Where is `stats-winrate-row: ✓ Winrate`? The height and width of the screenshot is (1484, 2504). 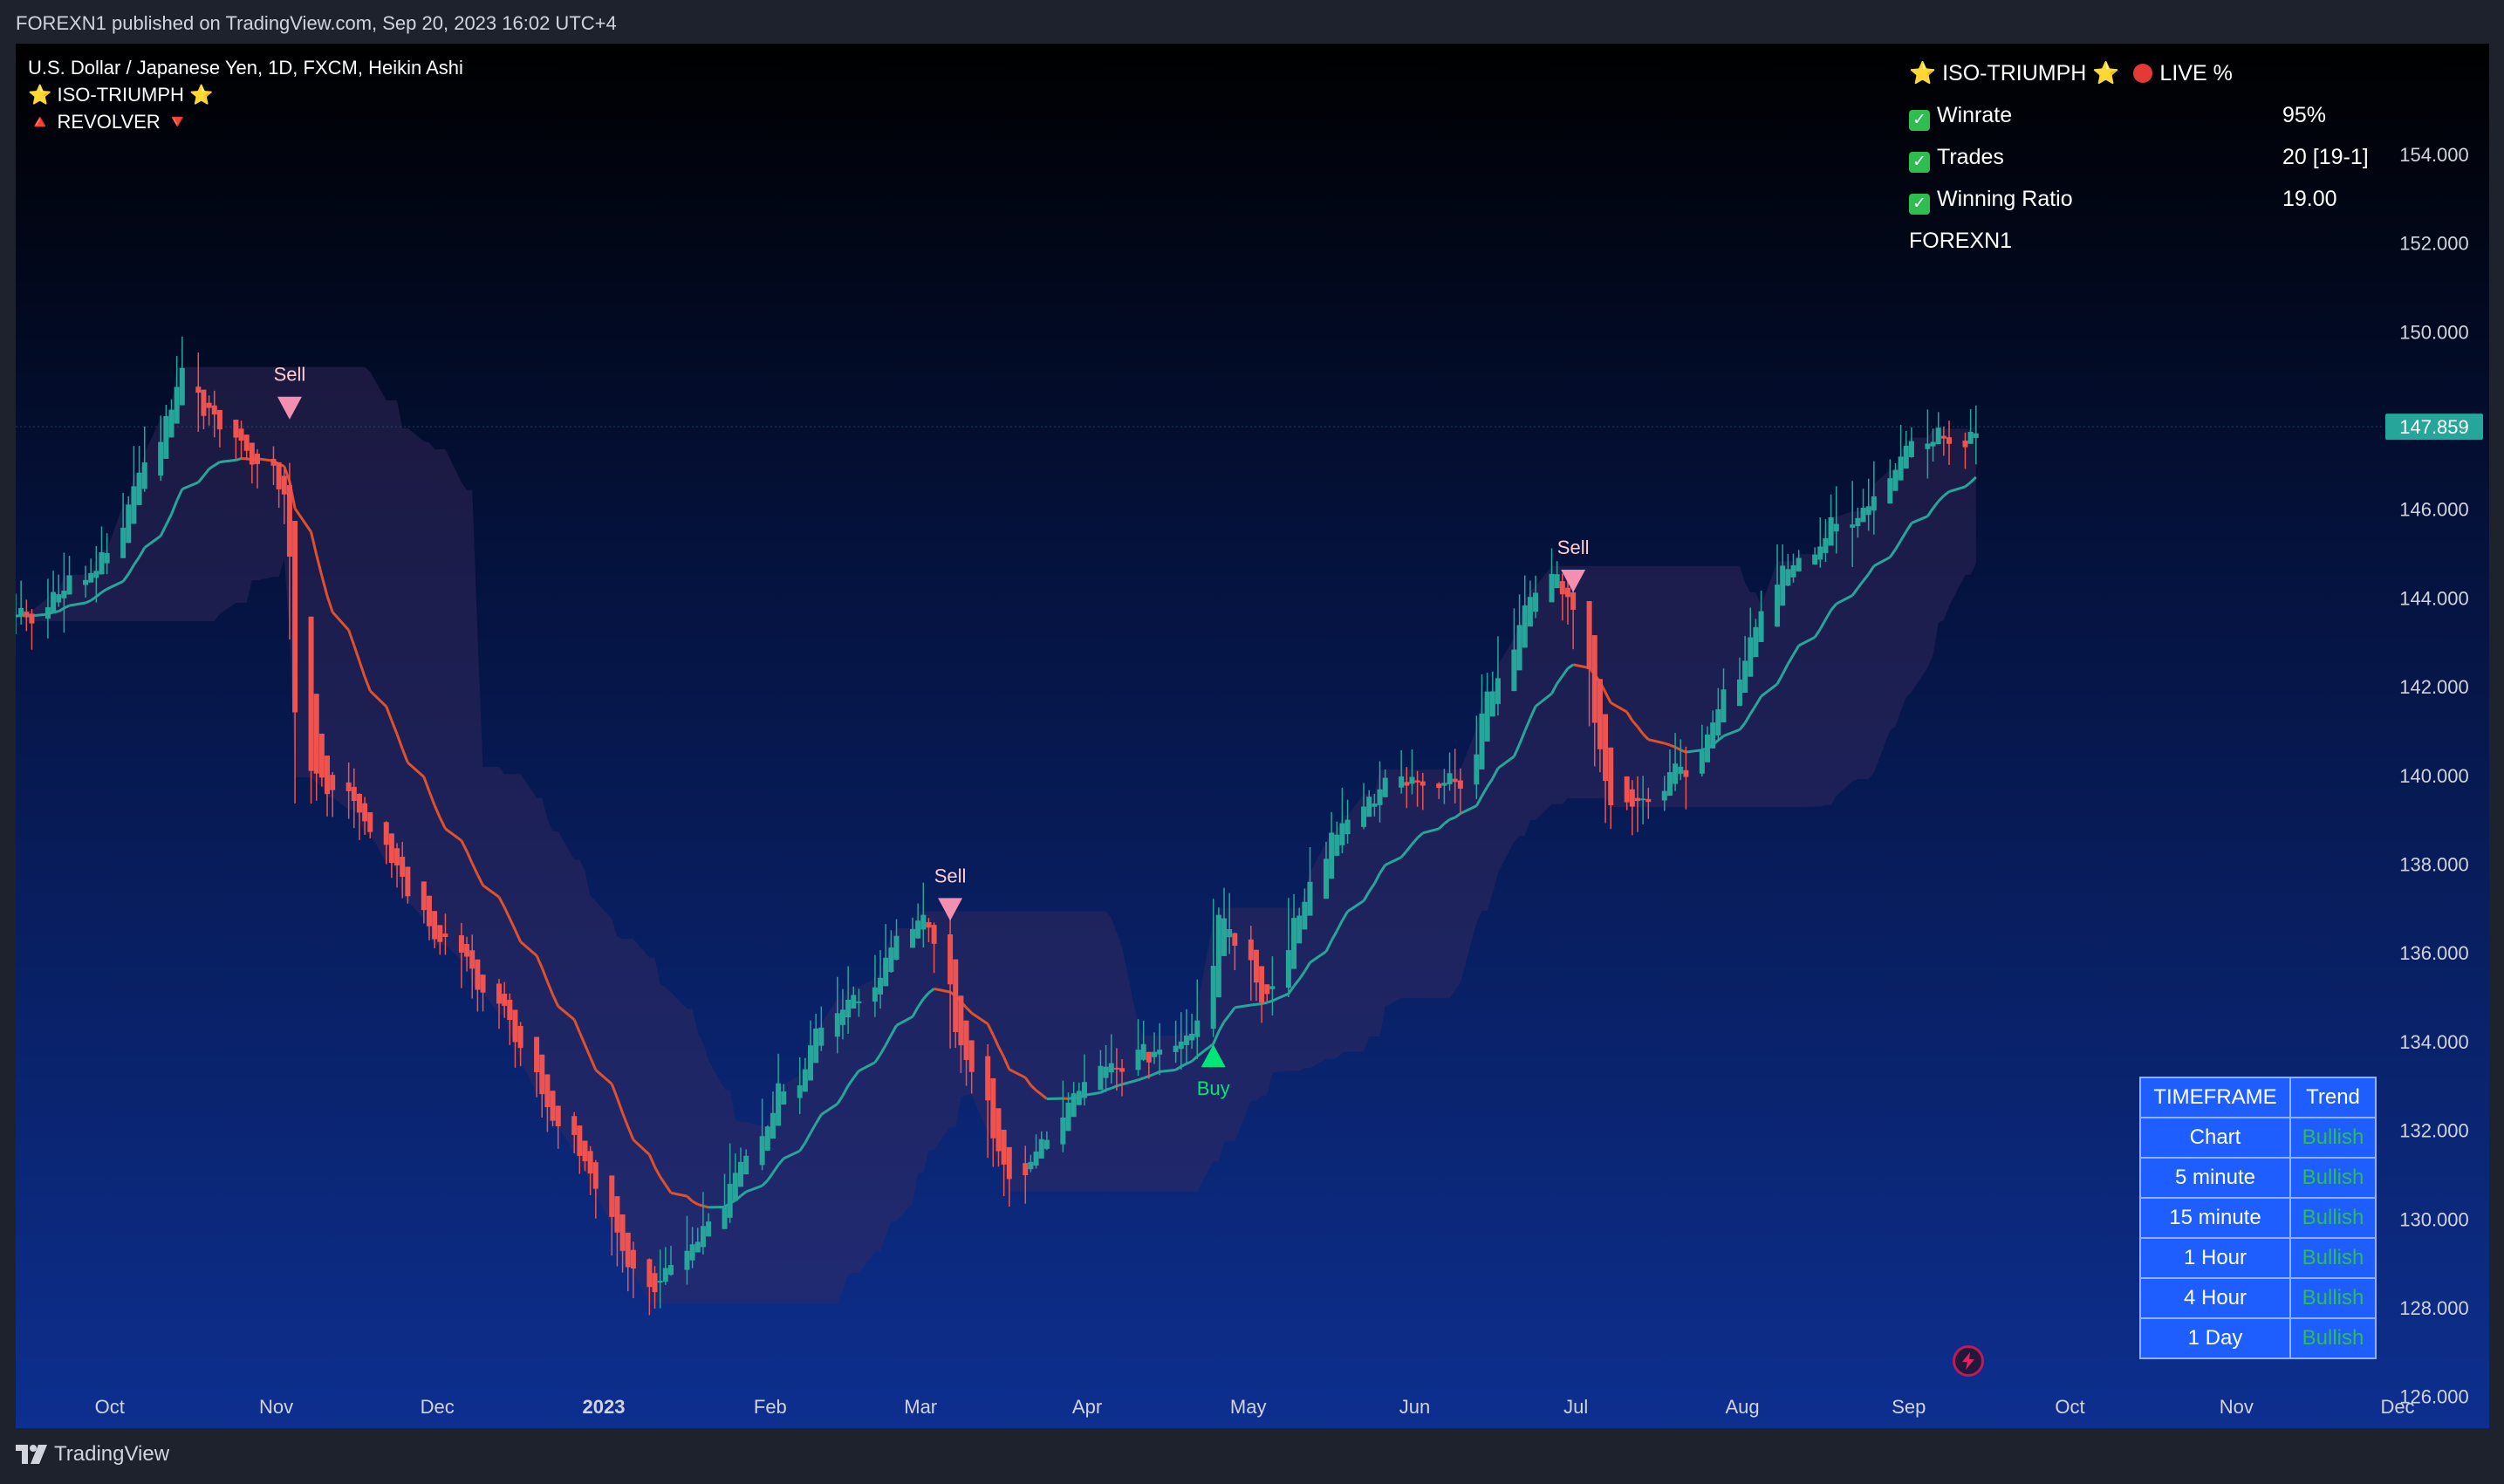 stats-winrate-row: ✓ Winrate is located at coordinates (1961, 117).